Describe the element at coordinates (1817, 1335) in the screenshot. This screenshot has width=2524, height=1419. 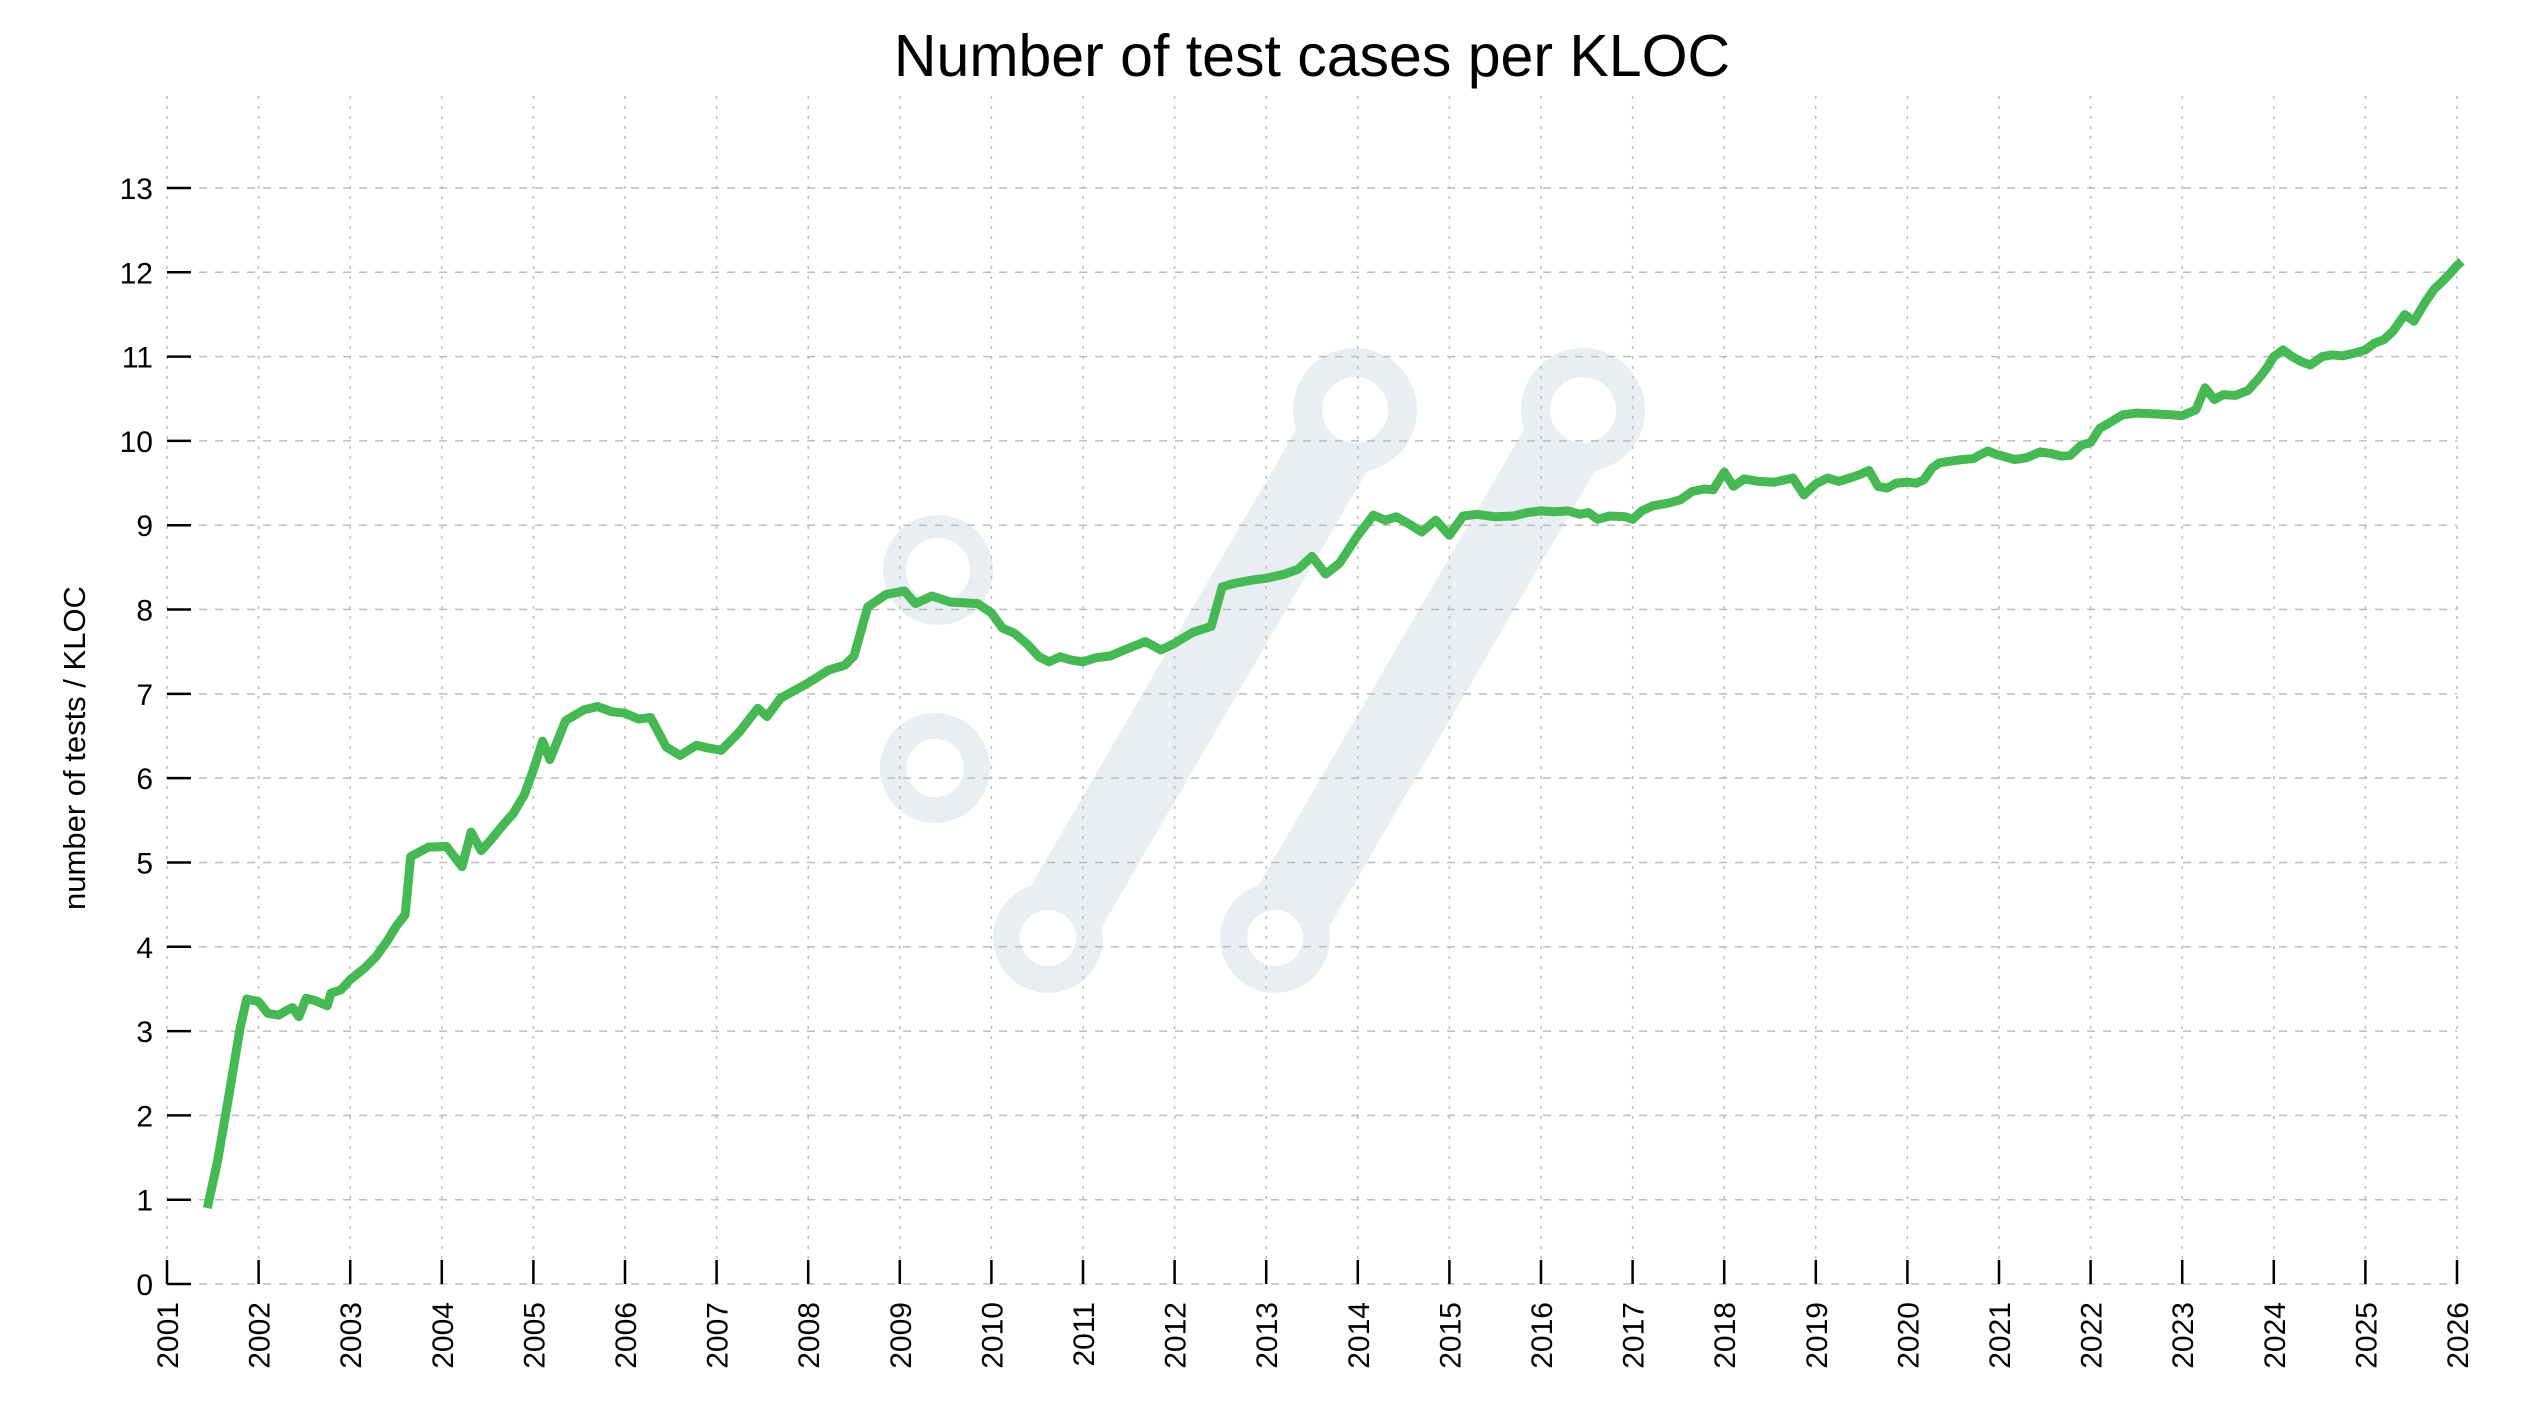
I see `x-tick-label: 2019` at that location.